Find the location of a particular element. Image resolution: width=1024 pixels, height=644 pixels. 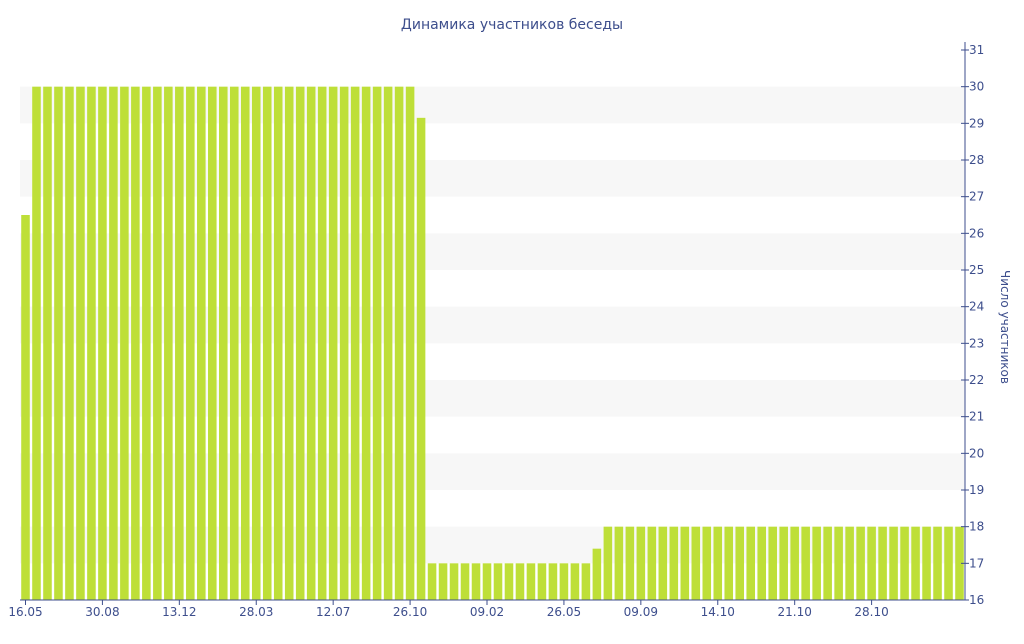

y-tick-label: 18 is located at coordinates (976, 527).